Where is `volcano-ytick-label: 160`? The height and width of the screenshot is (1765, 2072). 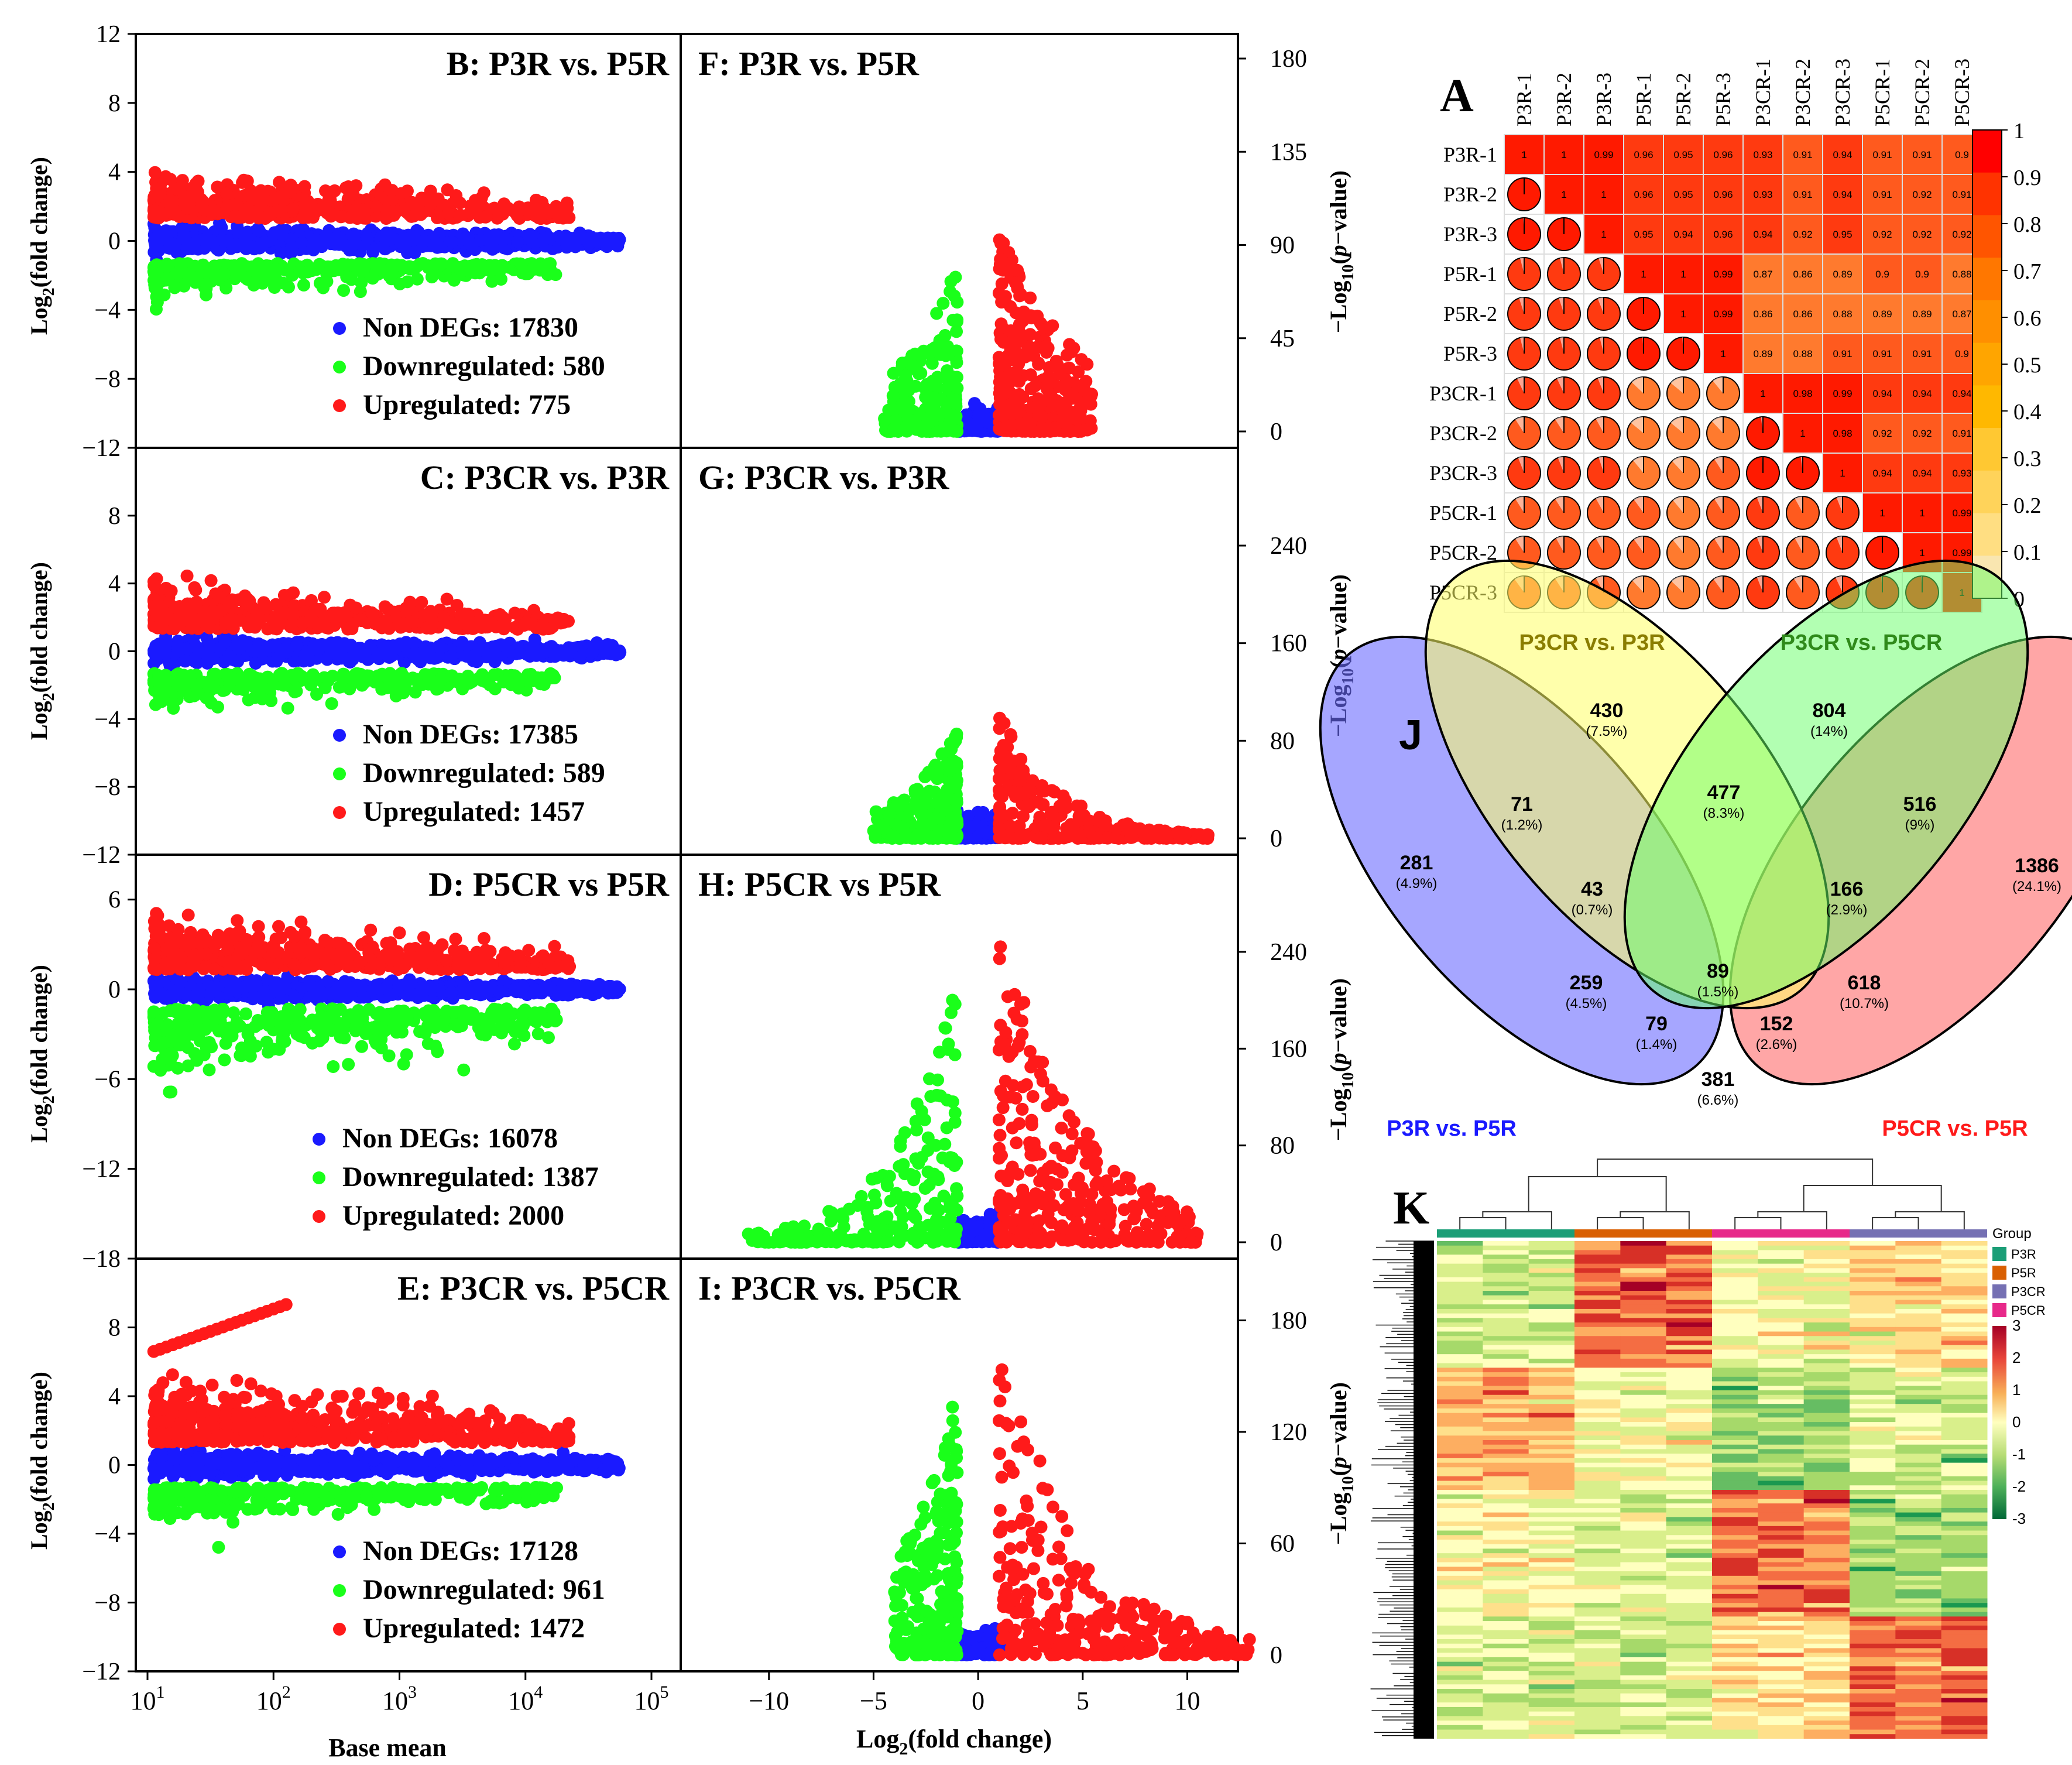 volcano-ytick-label: 160 is located at coordinates (1289, 643).